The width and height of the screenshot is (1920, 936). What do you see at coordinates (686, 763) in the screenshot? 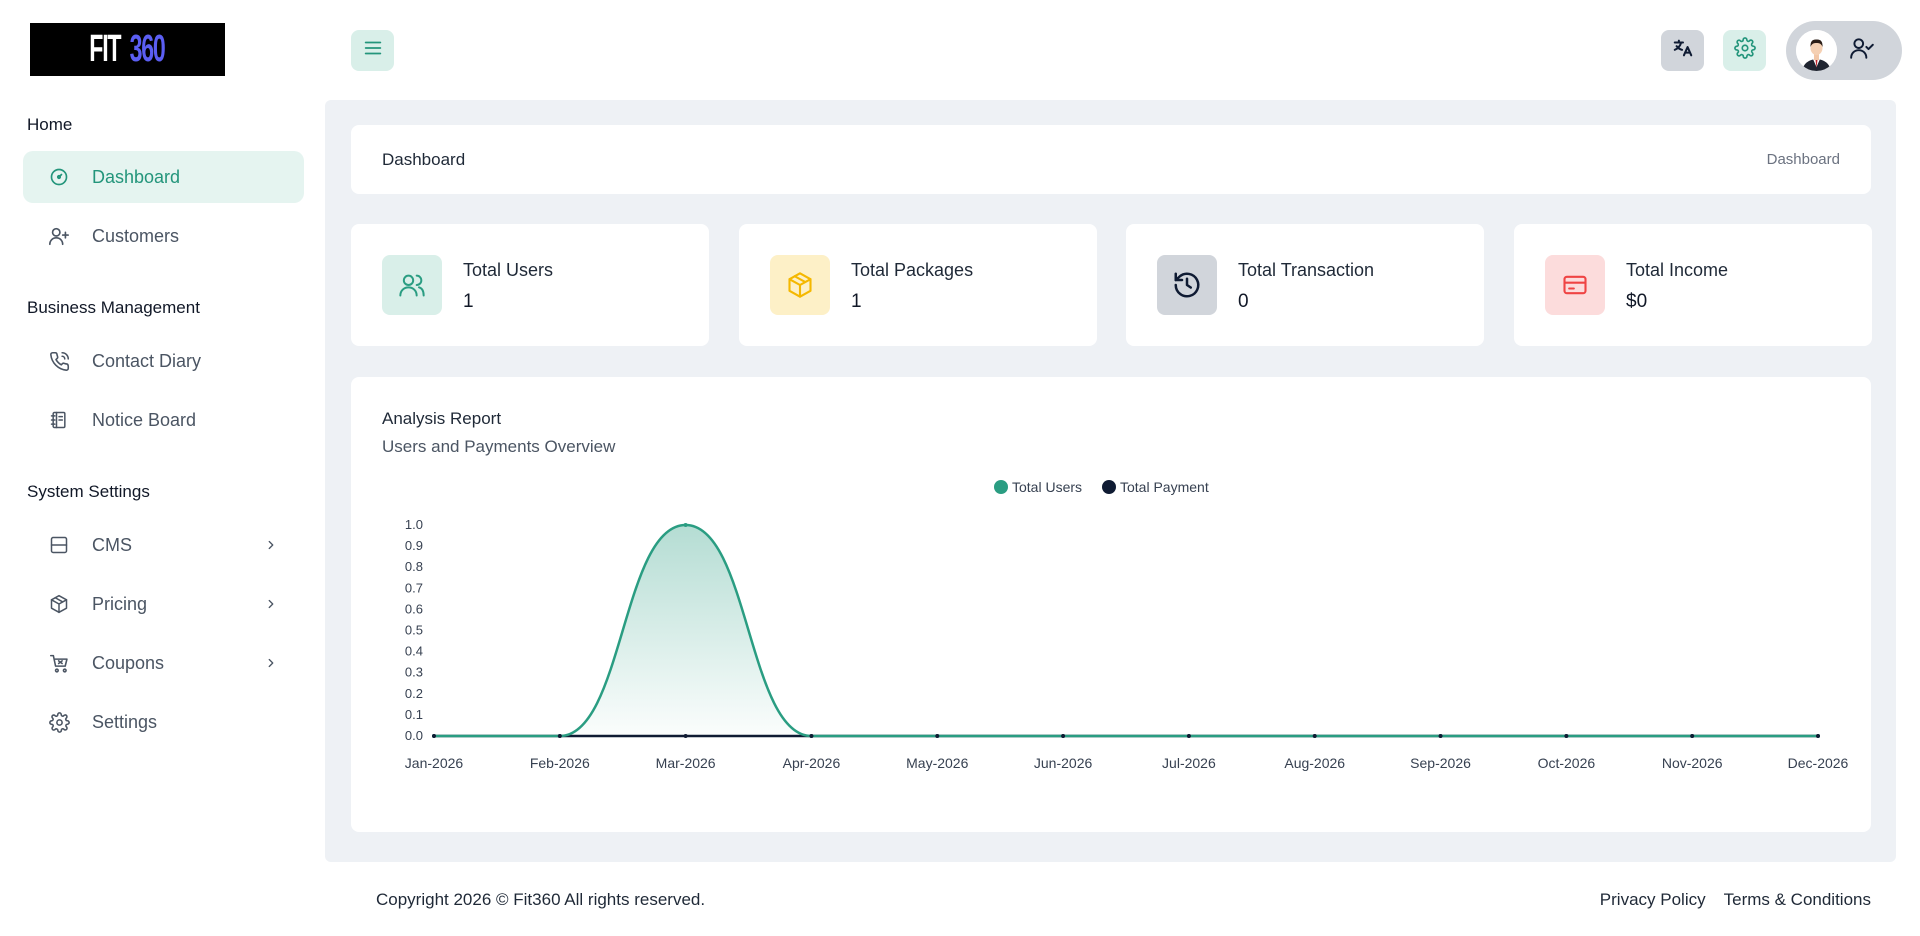
I see `x-tick-label: Mar-2026` at bounding box center [686, 763].